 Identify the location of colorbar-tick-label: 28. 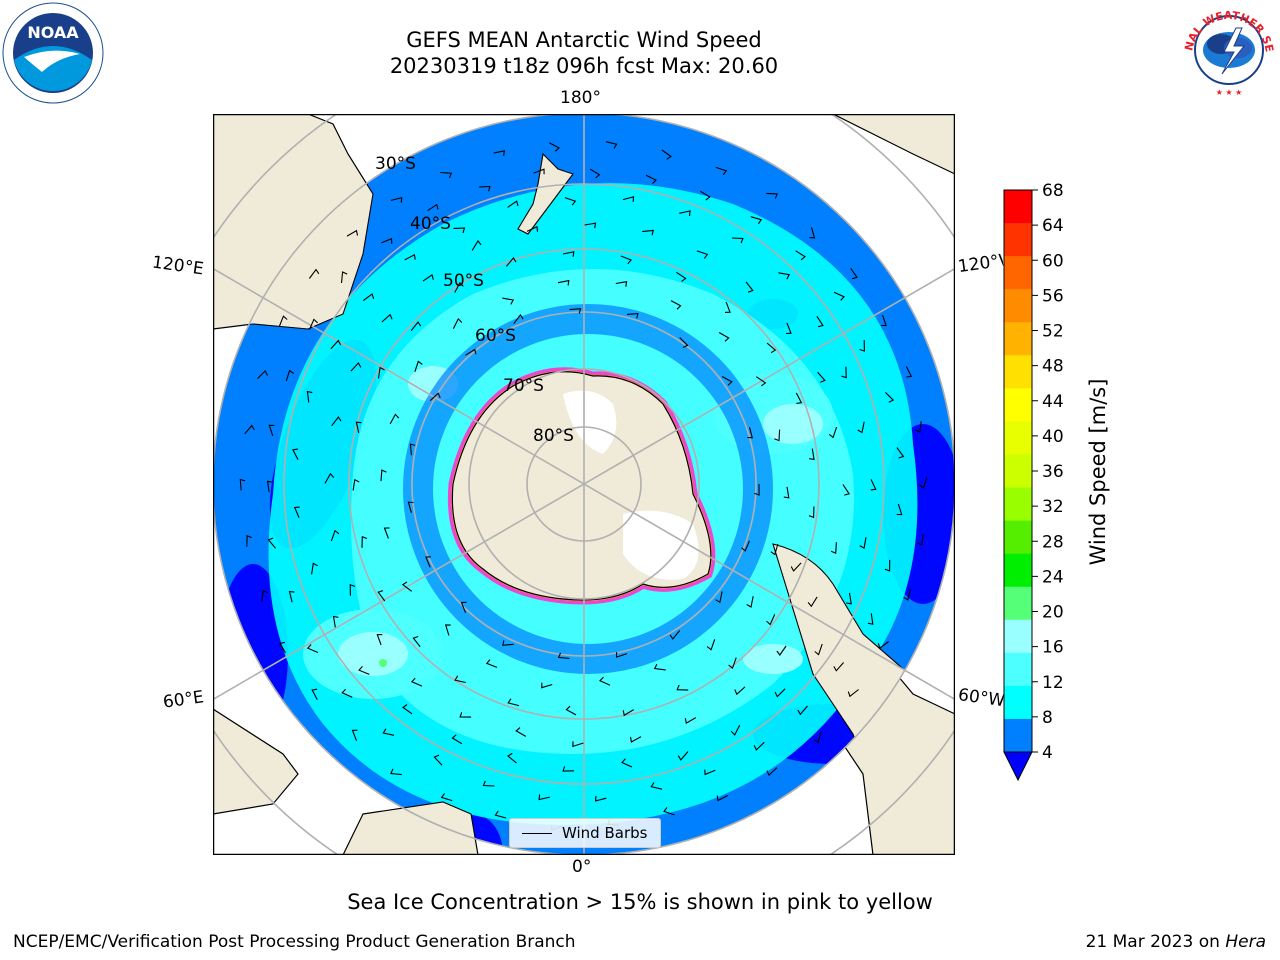
(1053, 542).